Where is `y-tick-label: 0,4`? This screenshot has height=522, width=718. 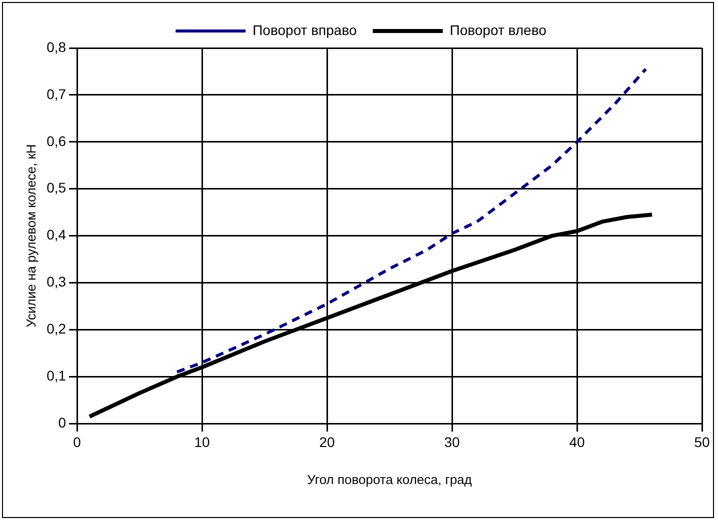
y-tick-label: 0,4 is located at coordinates (56, 234).